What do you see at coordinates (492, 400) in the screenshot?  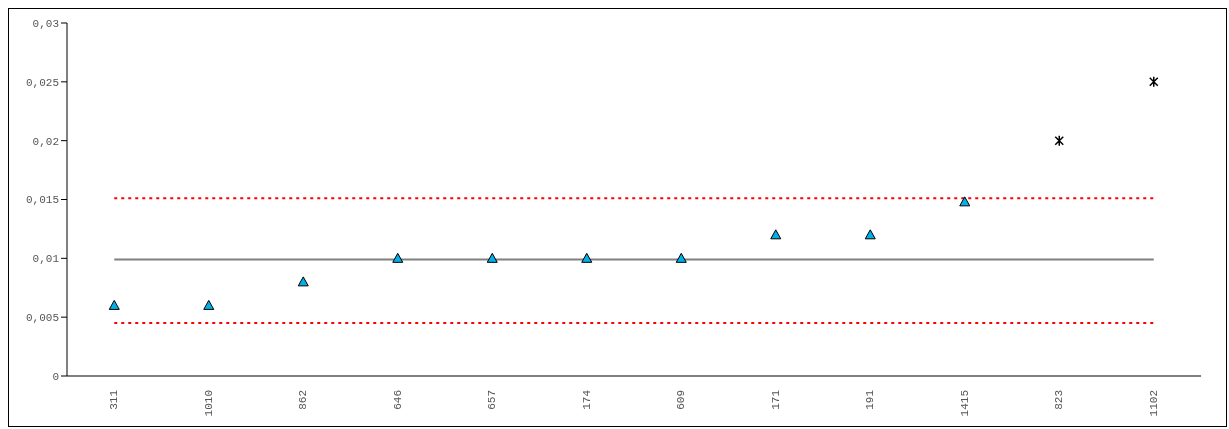 I see `x-tick-label: 657` at bounding box center [492, 400].